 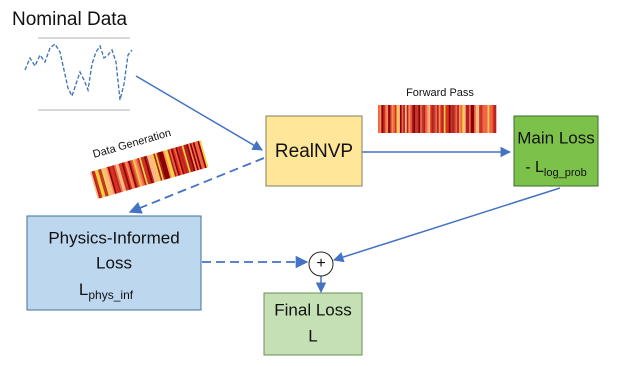 I want to click on loss-term: Lphys_inf, so click(x=106, y=291).